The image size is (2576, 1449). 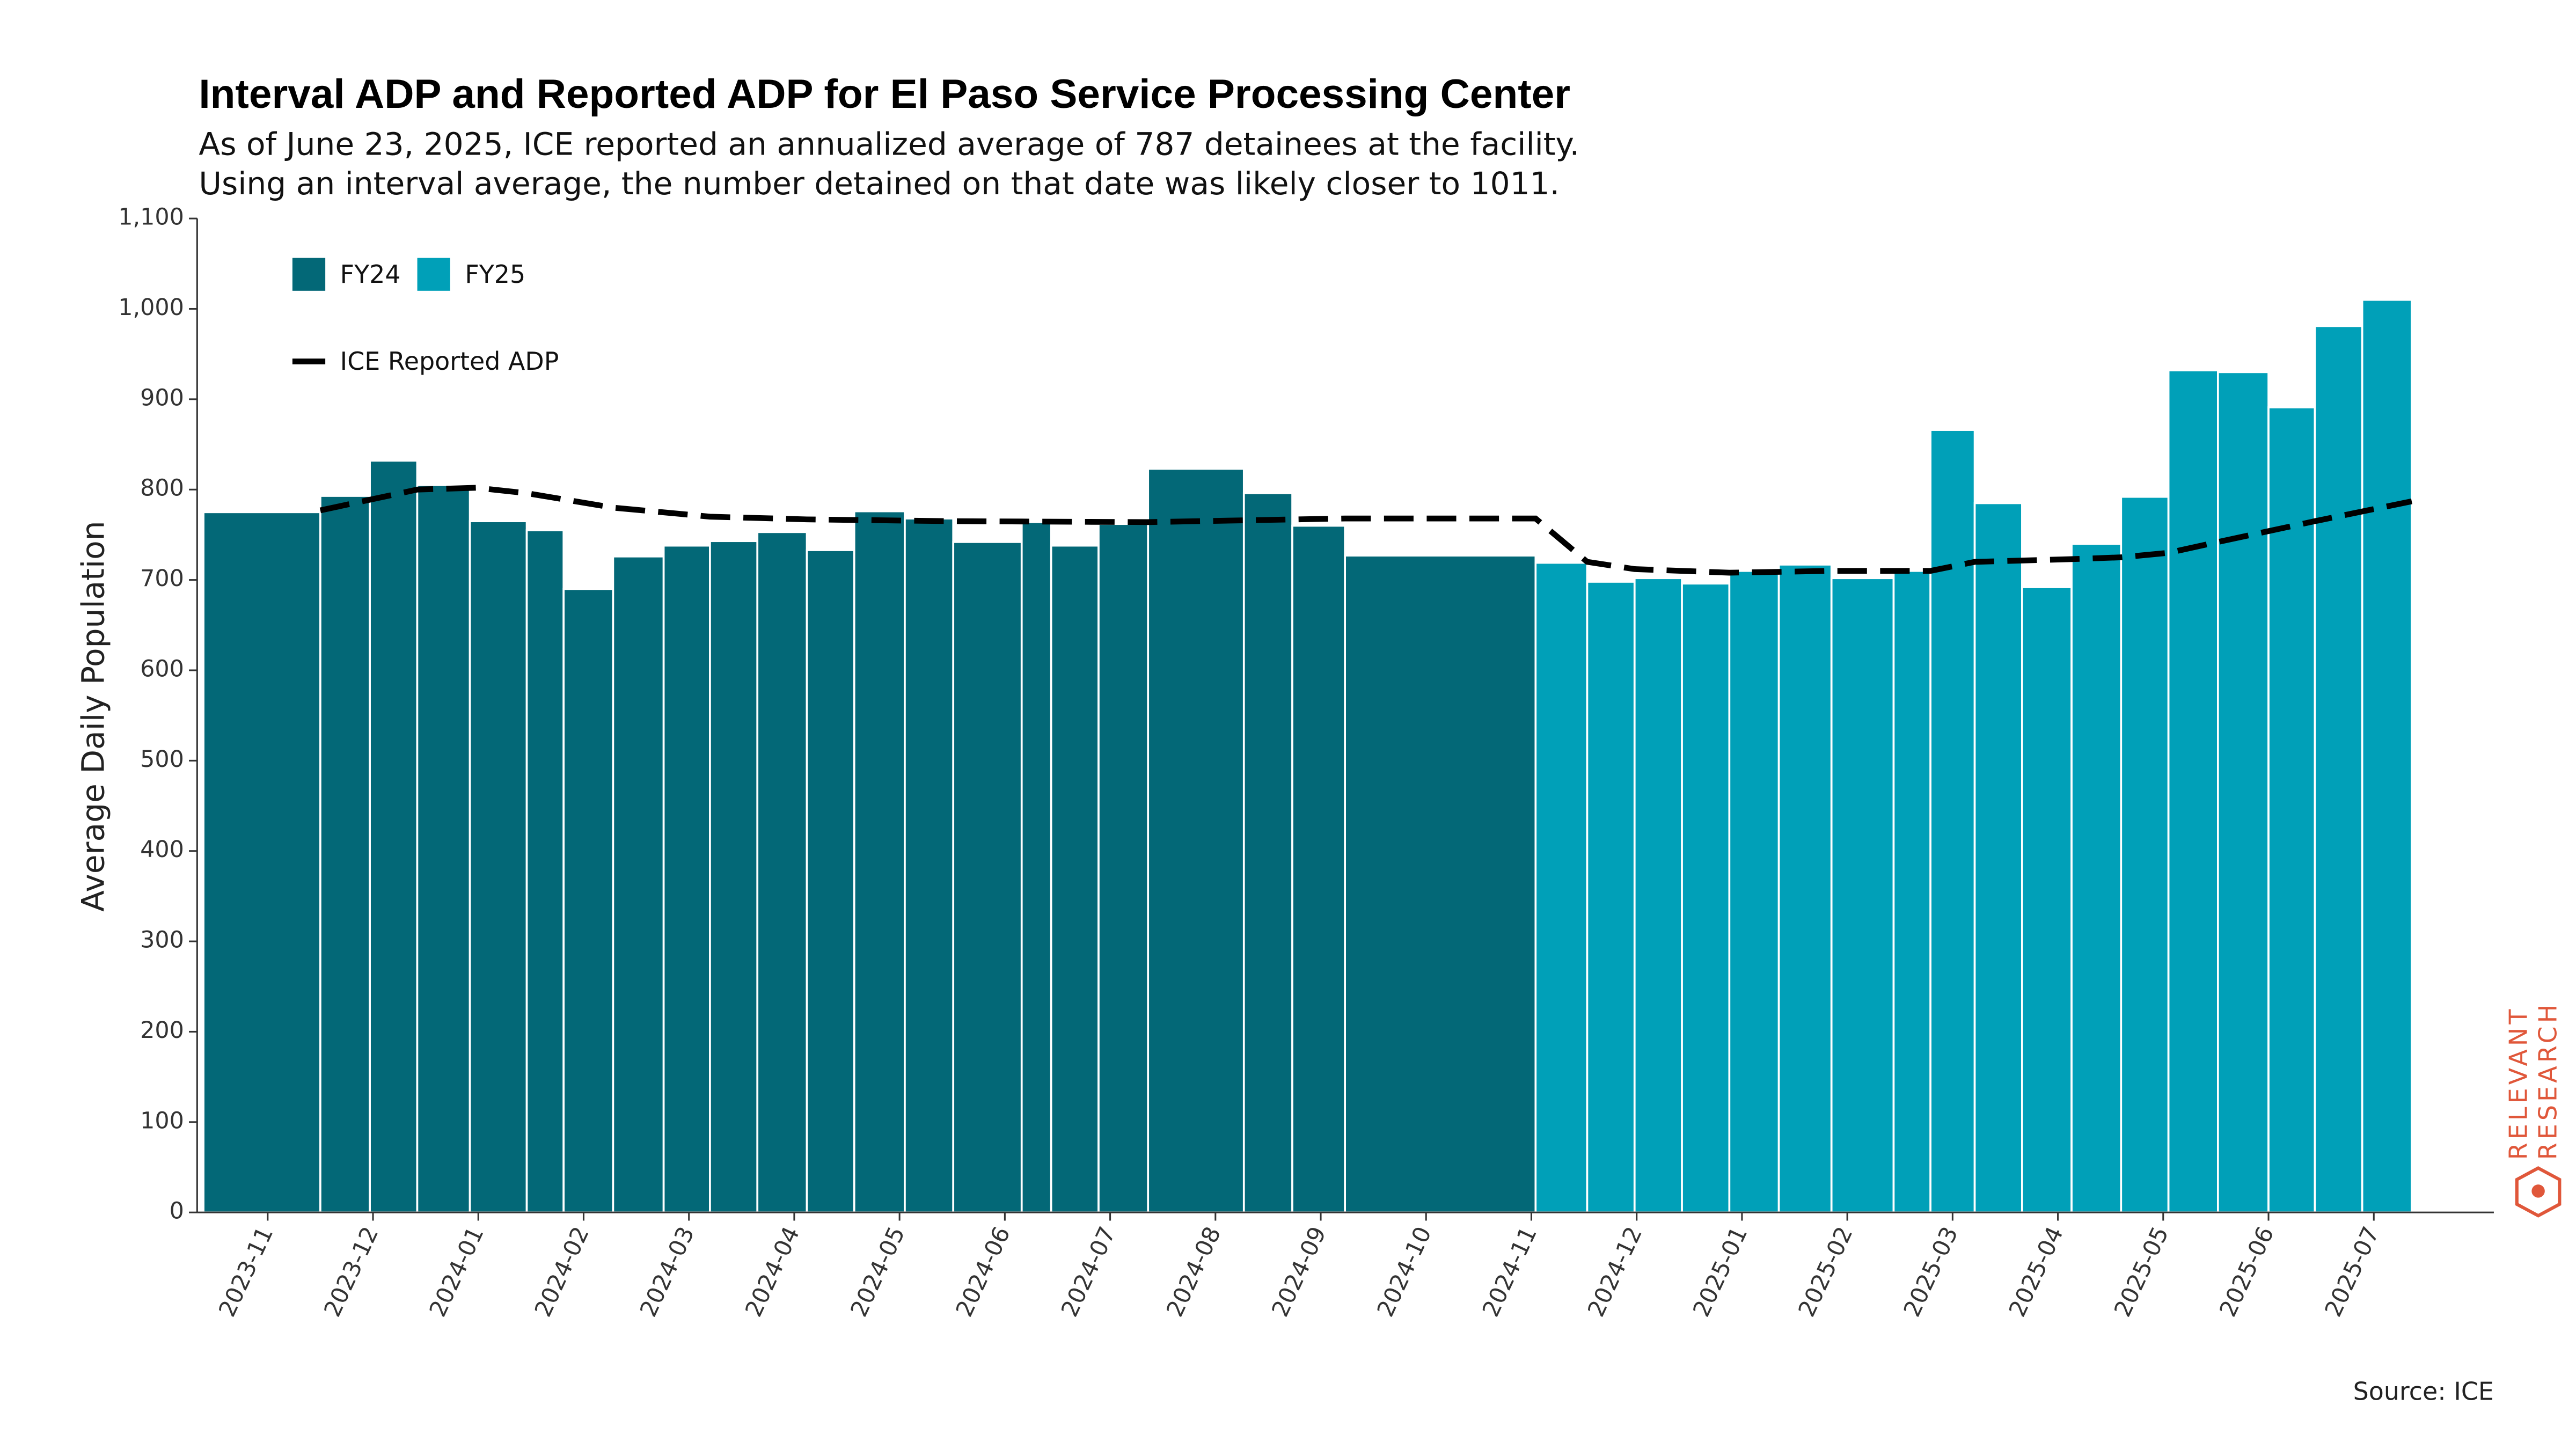 What do you see at coordinates (177, 1211) in the screenshot?
I see `y-tick-label: 0` at bounding box center [177, 1211].